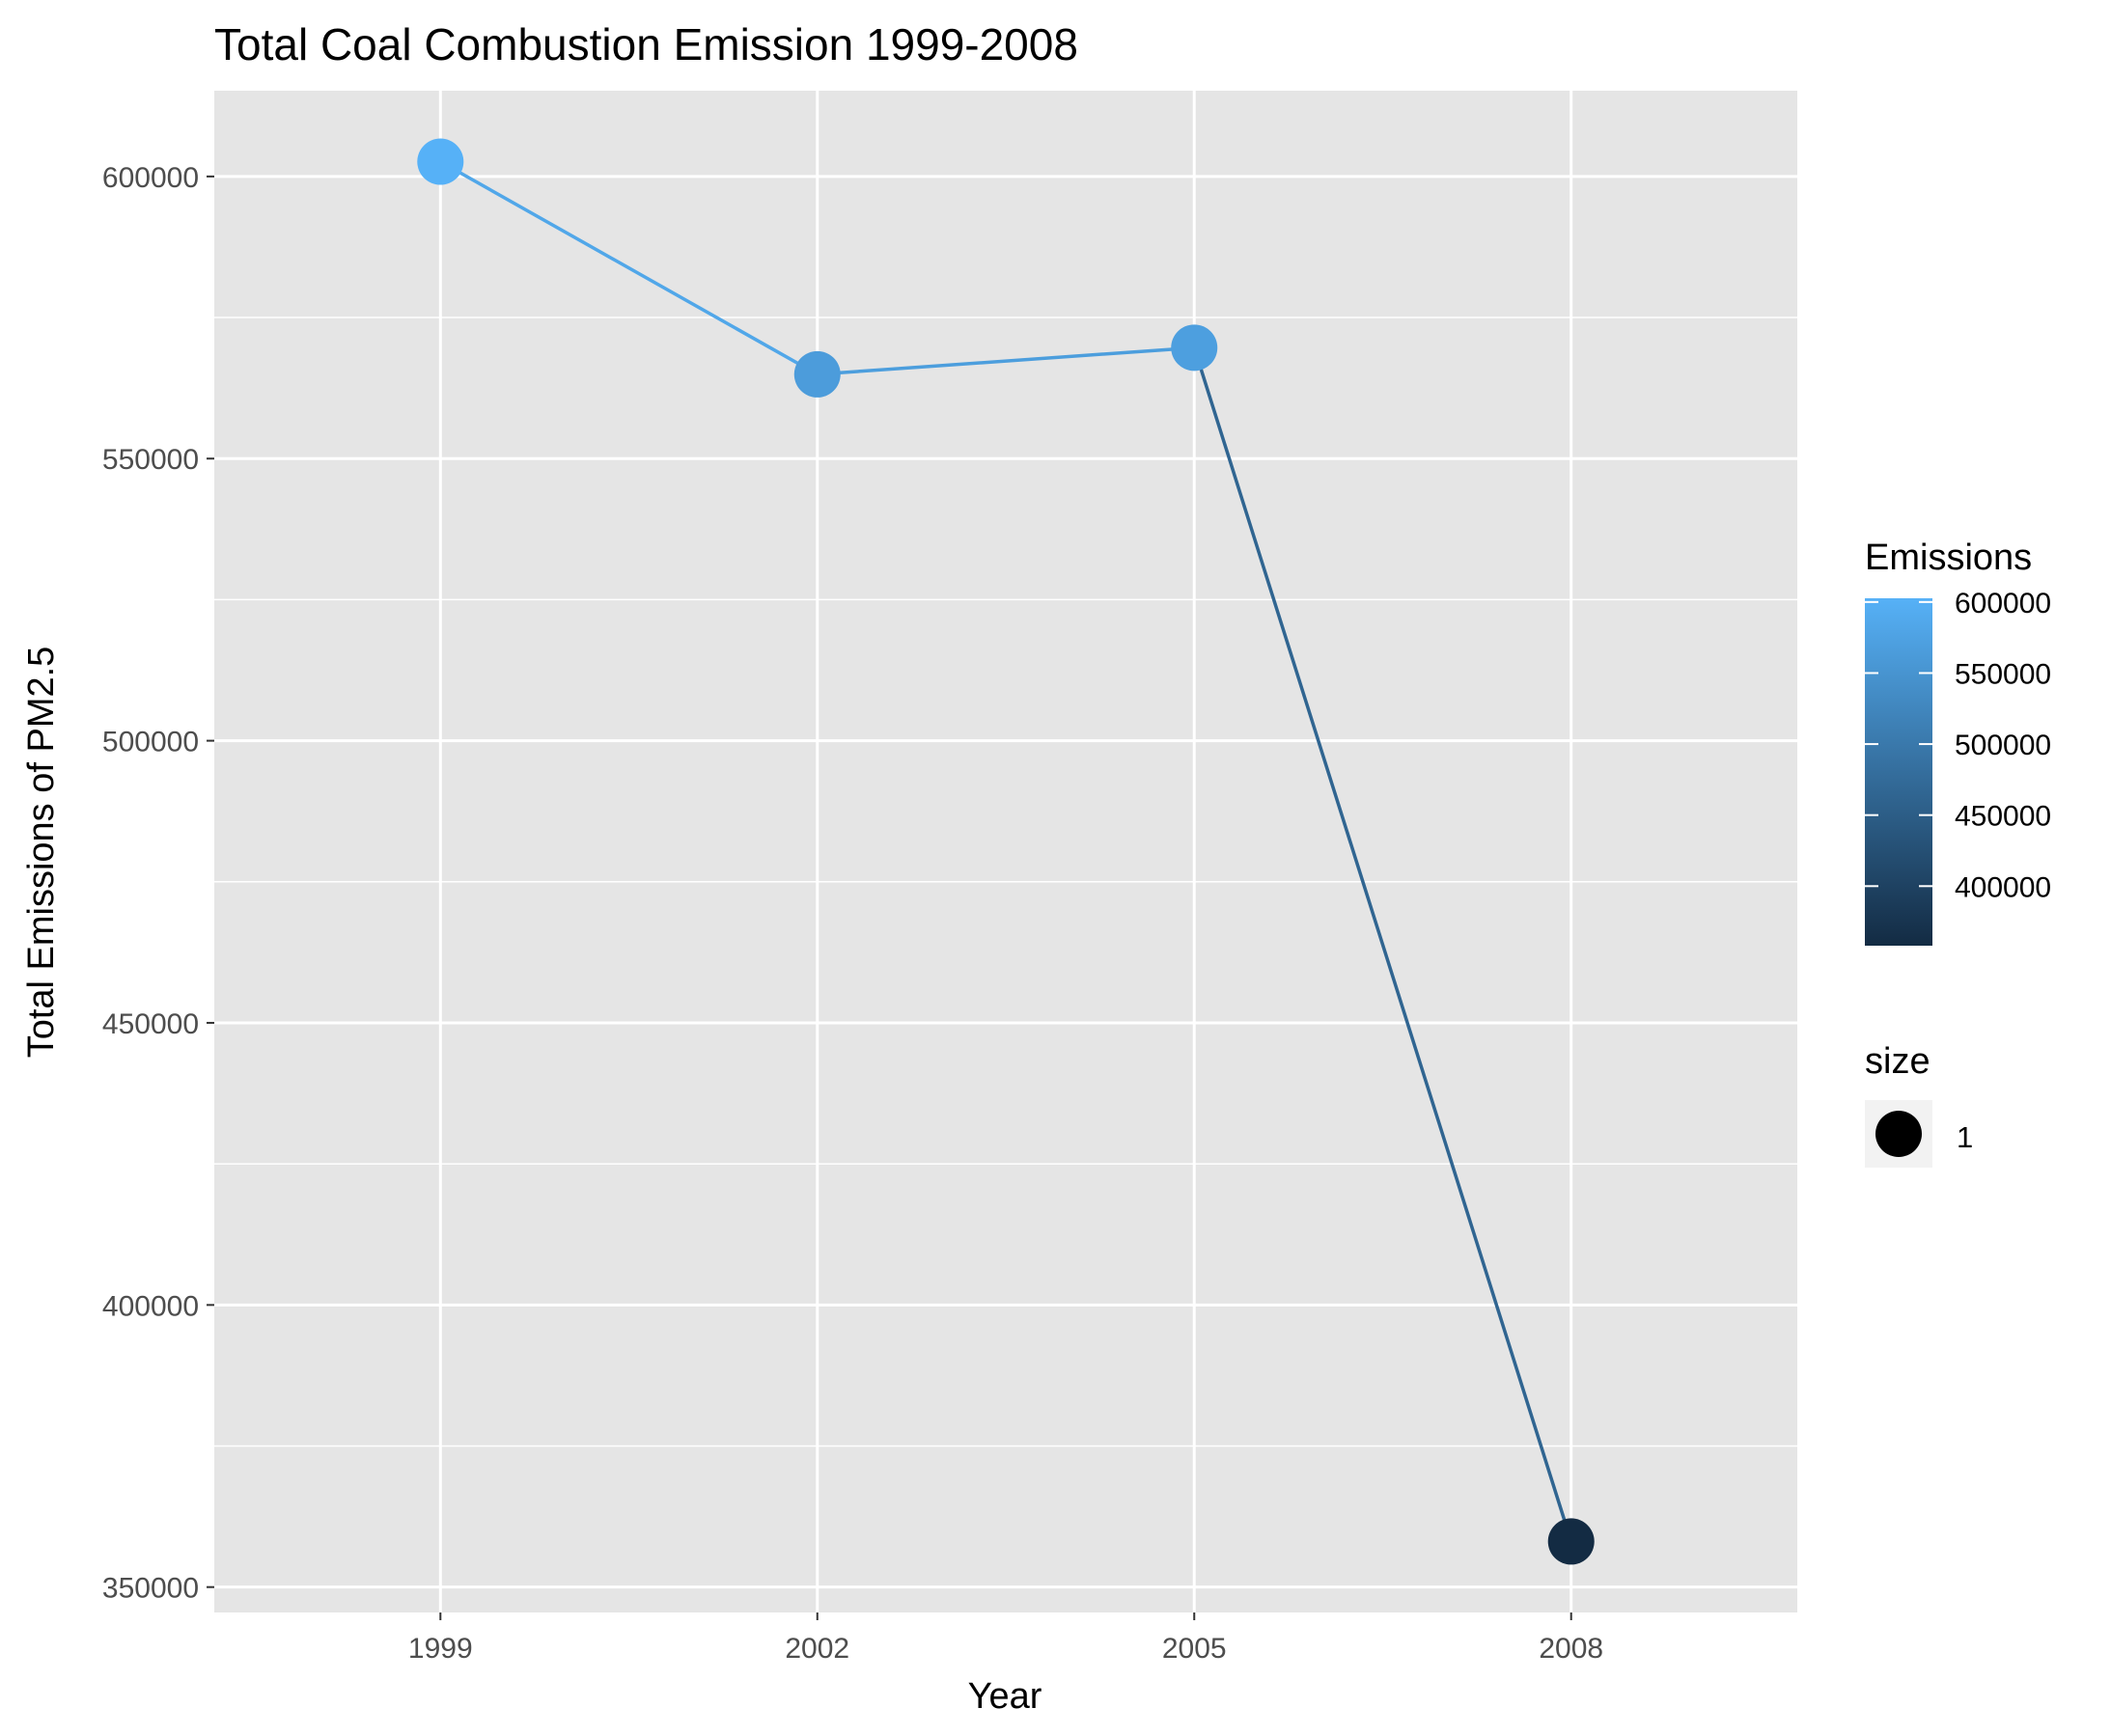  Describe the element at coordinates (1005, 1639) in the screenshot. I see `x-axis: 1999 2002 2005 2008` at that location.